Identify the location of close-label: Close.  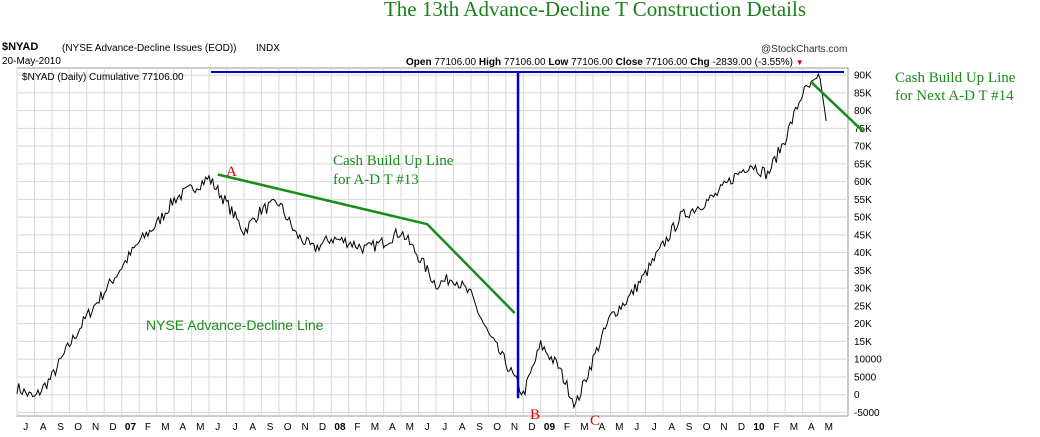
(629, 62).